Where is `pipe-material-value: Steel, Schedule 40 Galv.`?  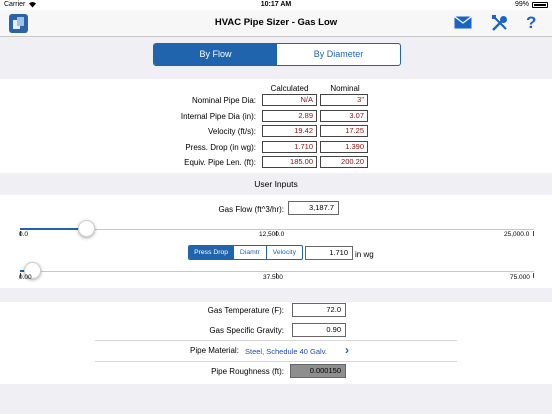 pipe-material-value: Steel, Schedule 40 Galv. is located at coordinates (286, 351).